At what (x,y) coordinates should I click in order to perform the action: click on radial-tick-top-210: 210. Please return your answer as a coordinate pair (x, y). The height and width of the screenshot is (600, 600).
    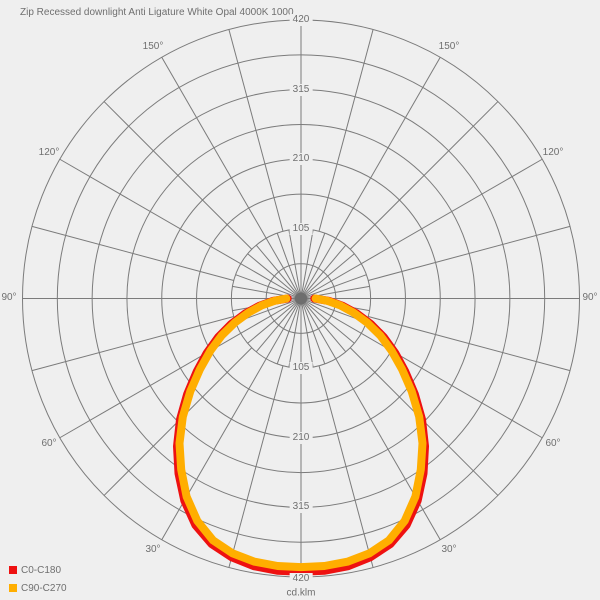
    Looking at the image, I should click on (301, 159).